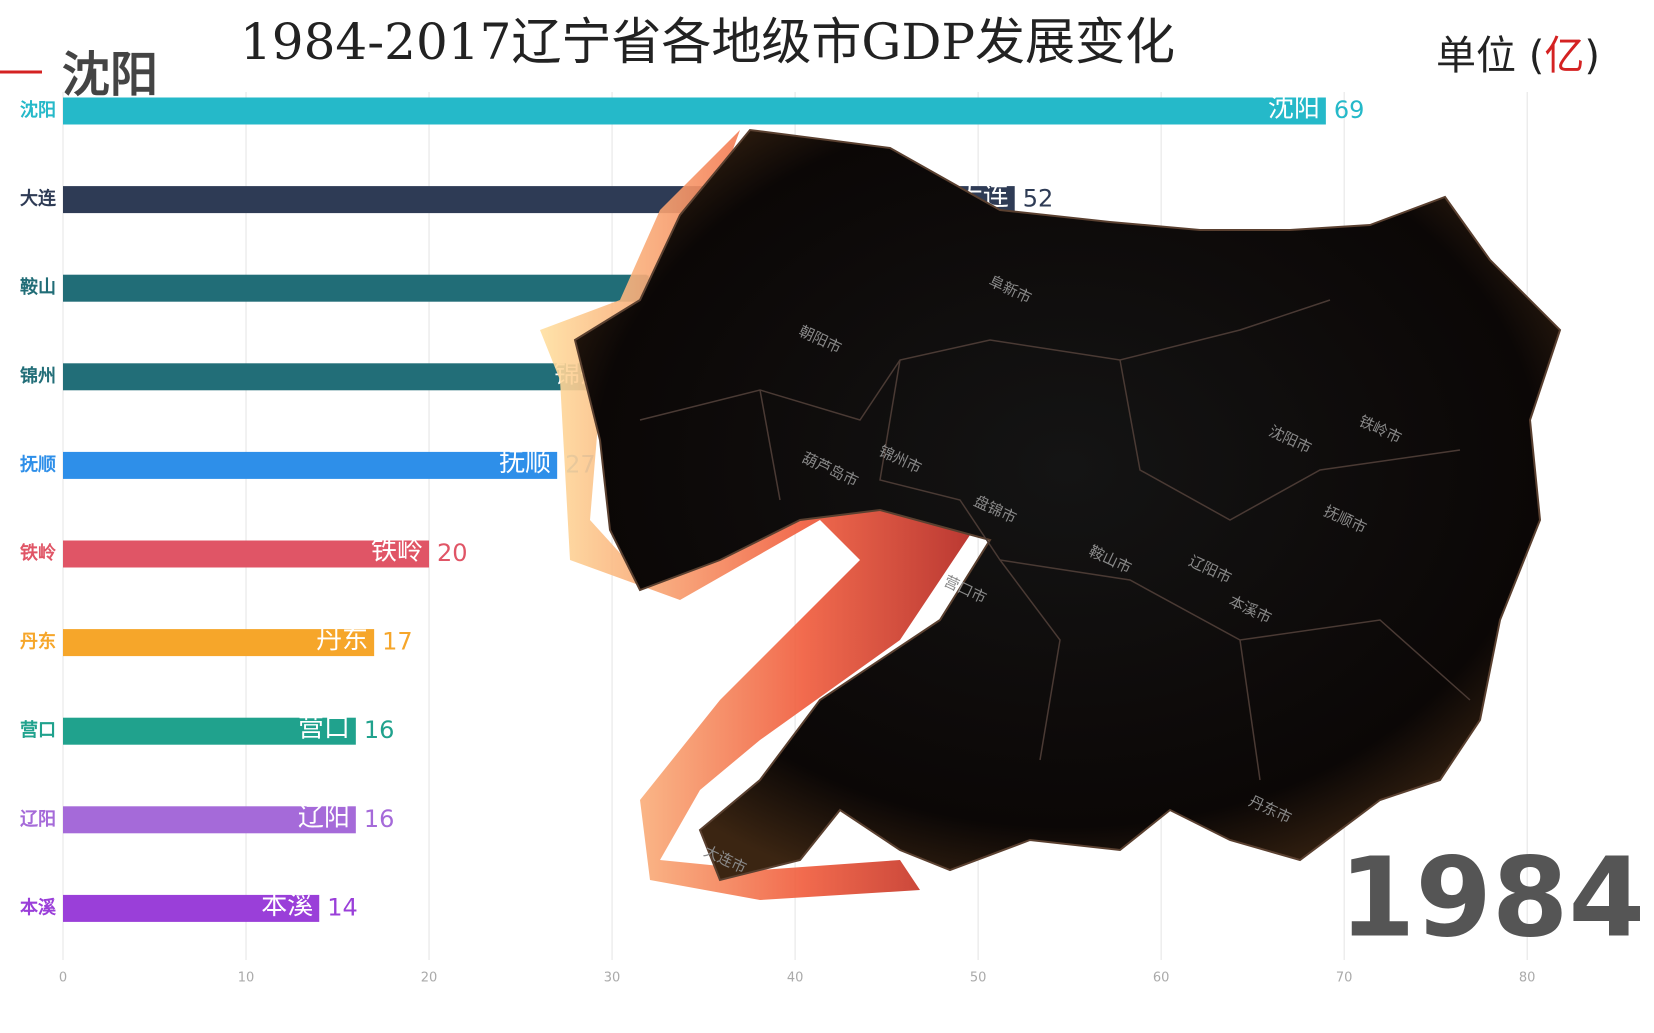 The width and height of the screenshot is (1654, 1033). What do you see at coordinates (452, 553) in the screenshot?
I see `value-label: 20` at bounding box center [452, 553].